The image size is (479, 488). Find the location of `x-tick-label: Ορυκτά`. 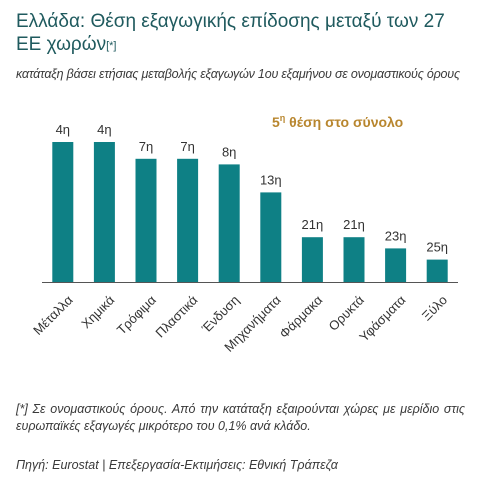

x-tick-label: Ορυκτά is located at coordinates (346, 313).